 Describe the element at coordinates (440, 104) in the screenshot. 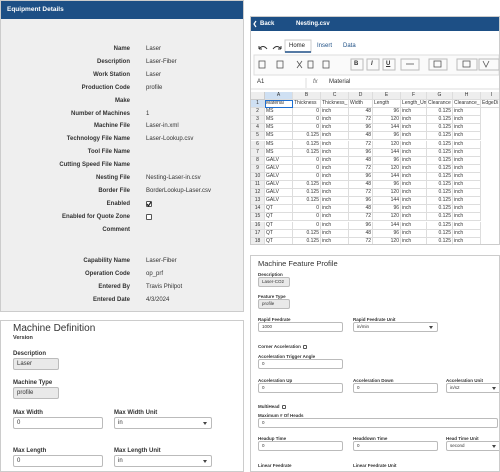

I see `cell: Clearance` at that location.